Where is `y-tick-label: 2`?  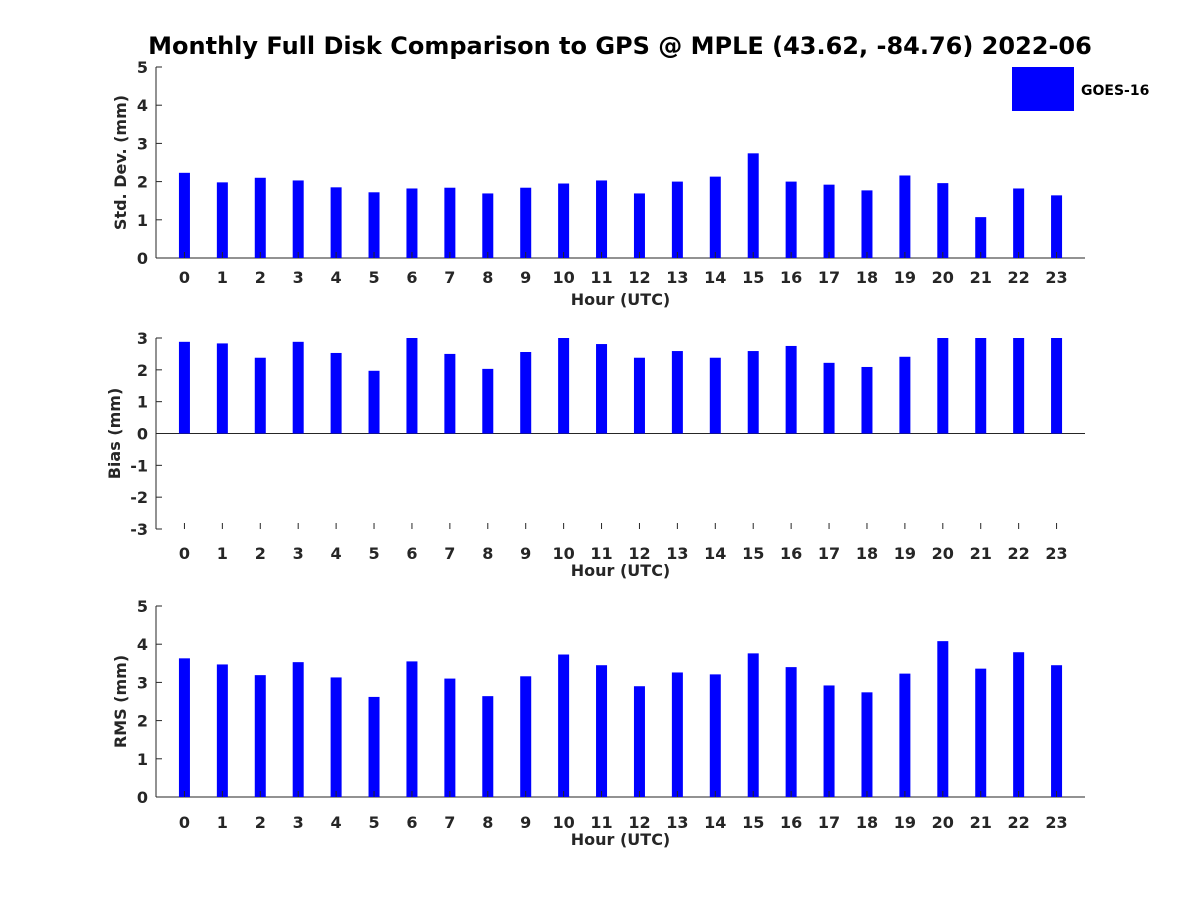
y-tick-label: 2 is located at coordinates (142, 721).